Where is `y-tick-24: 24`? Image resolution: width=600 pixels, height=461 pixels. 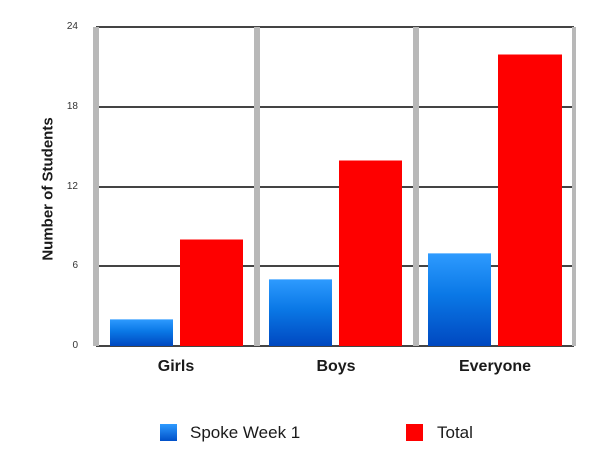
y-tick-24: 24 is located at coordinates (72, 26).